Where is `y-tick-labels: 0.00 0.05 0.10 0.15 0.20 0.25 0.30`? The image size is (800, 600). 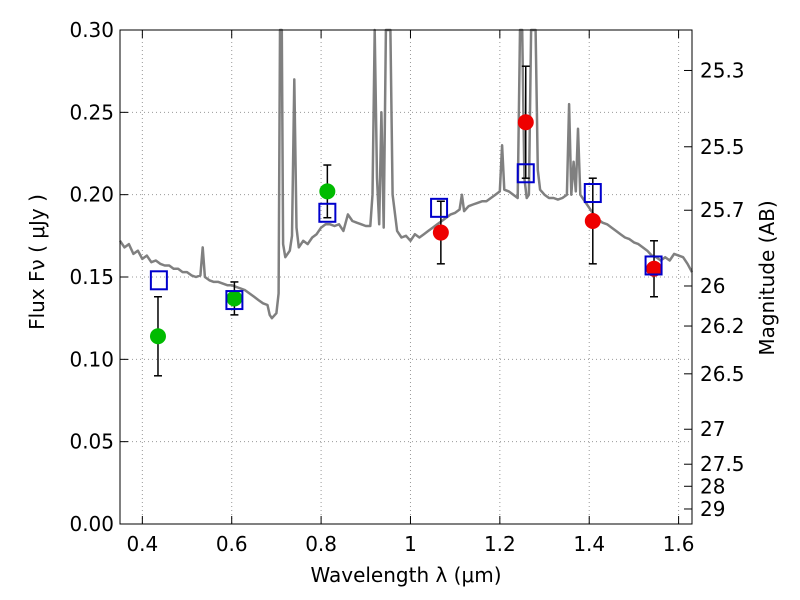 y-tick-labels: 0.00 0.05 0.10 0.15 0.20 0.25 0.30 is located at coordinates (91, 277).